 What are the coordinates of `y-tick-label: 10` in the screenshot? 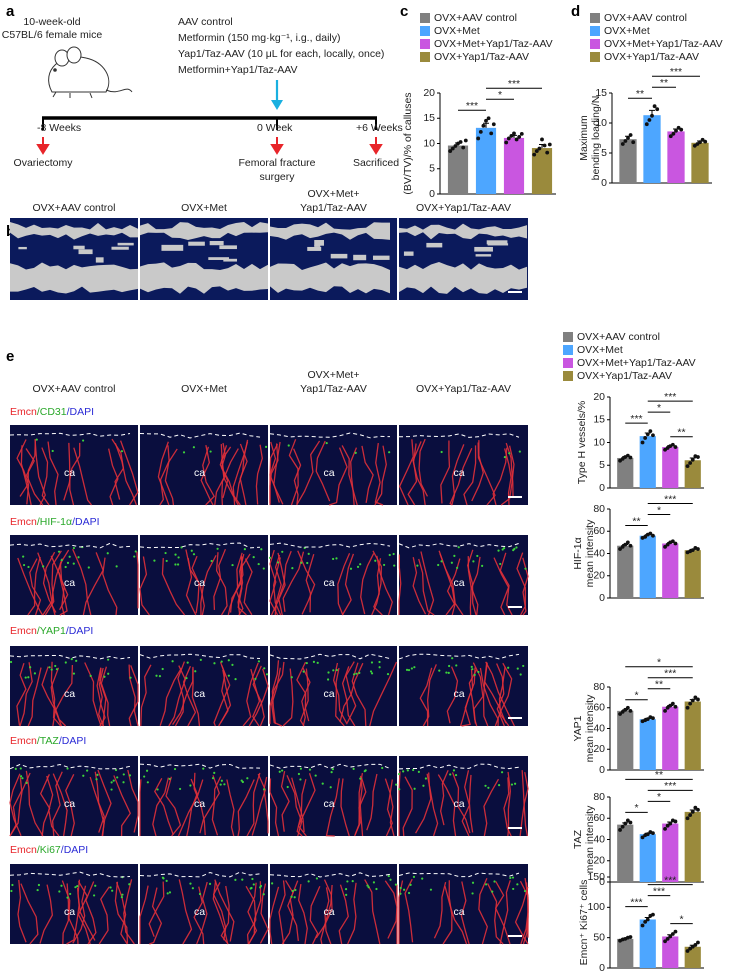 It's located at (599, 442).